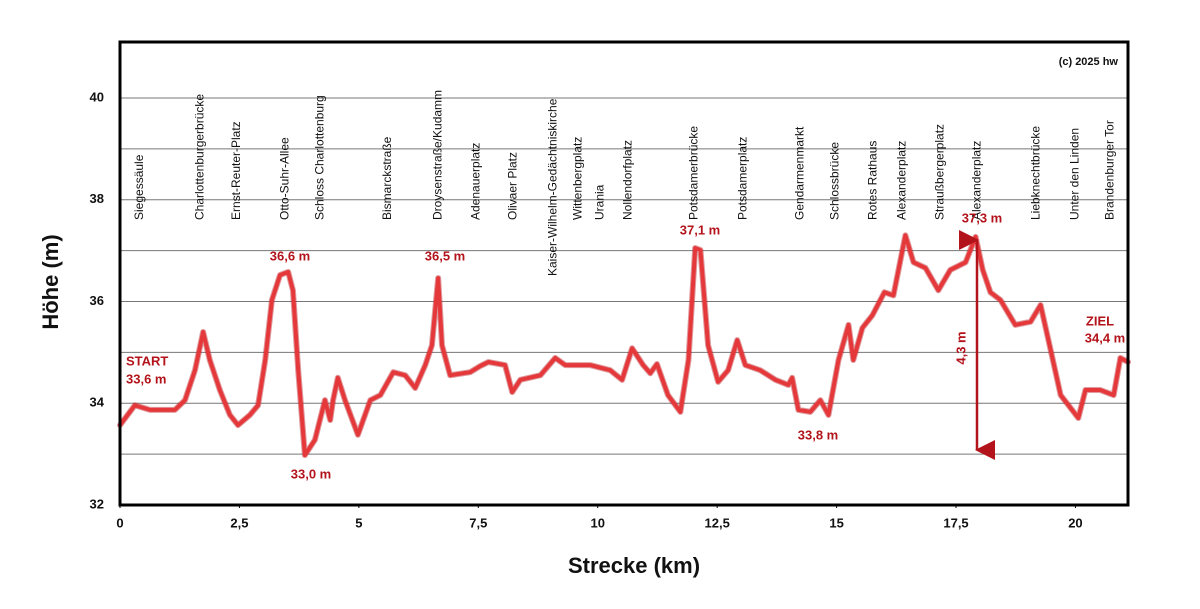 The height and width of the screenshot is (609, 1200). Describe the element at coordinates (147, 360) in the screenshot. I see `annotation: START` at that location.